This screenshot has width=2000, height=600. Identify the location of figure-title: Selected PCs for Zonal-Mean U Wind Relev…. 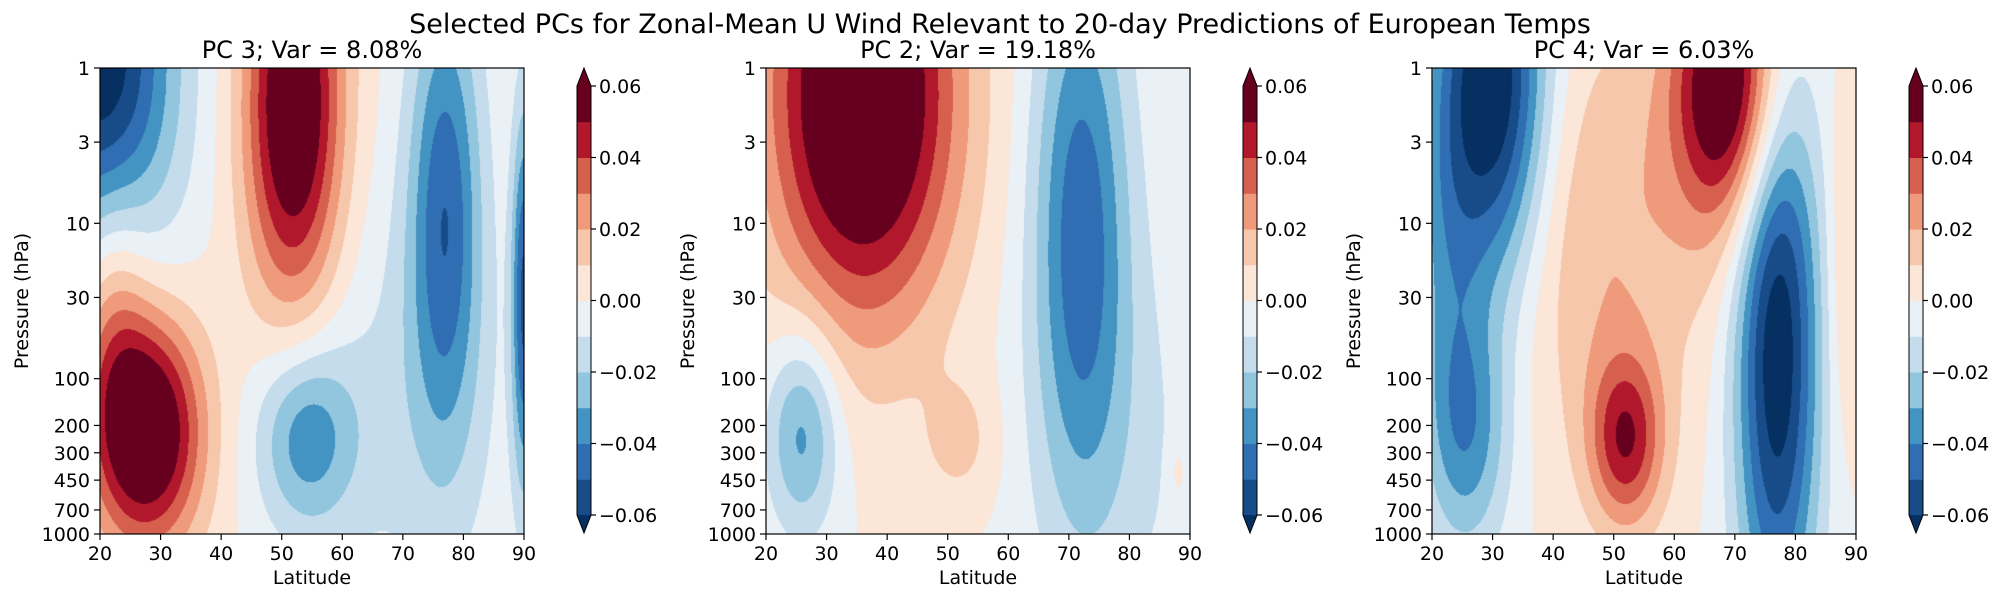
(1000, 24).